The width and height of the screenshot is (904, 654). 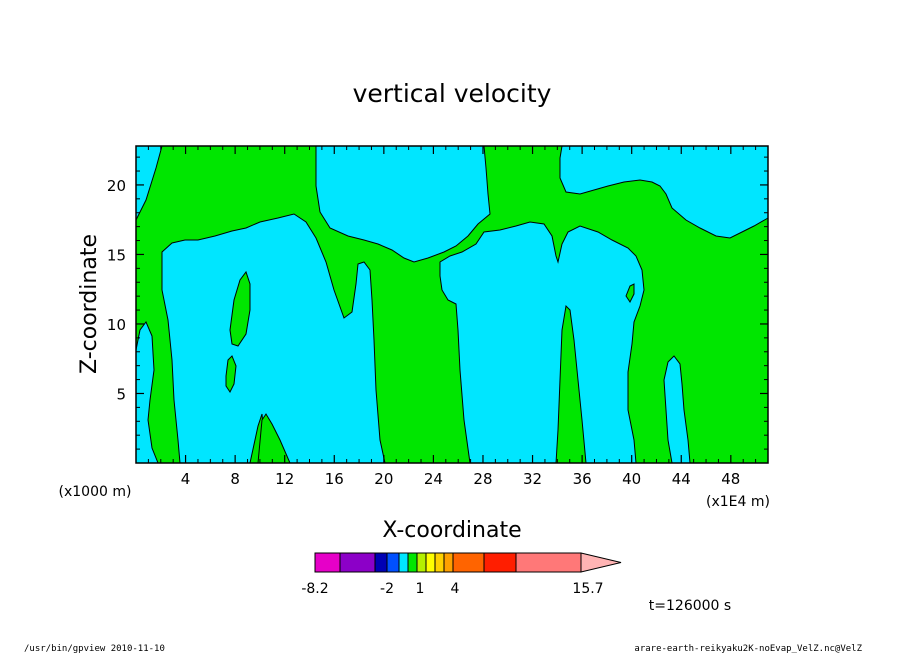 What do you see at coordinates (89, 304) in the screenshot?
I see `y-axis-label: Z-coordinate` at bounding box center [89, 304].